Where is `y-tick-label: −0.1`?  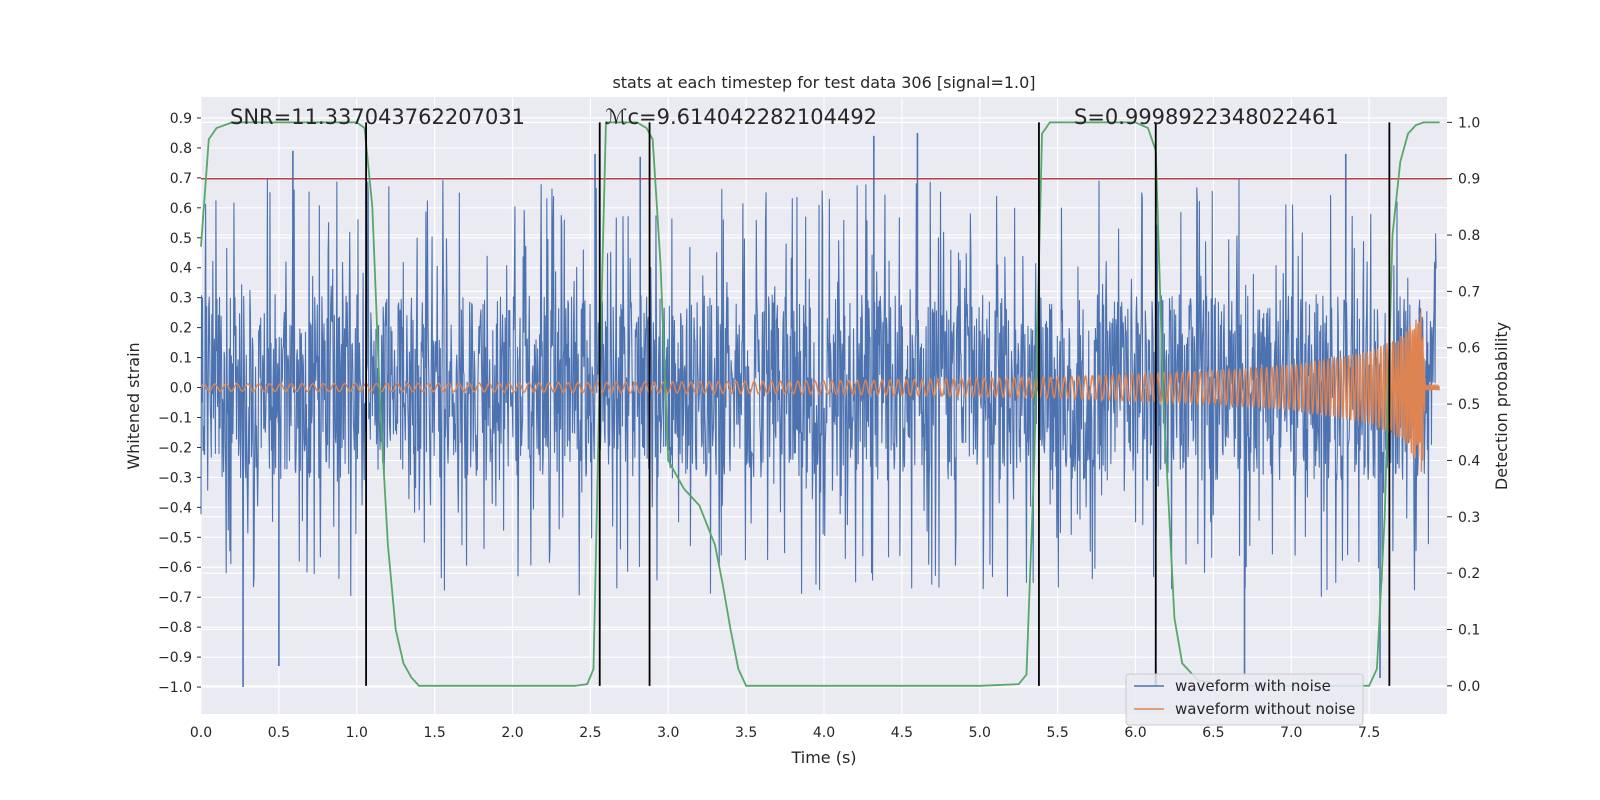
y-tick-label: −0.1 is located at coordinates (175, 418).